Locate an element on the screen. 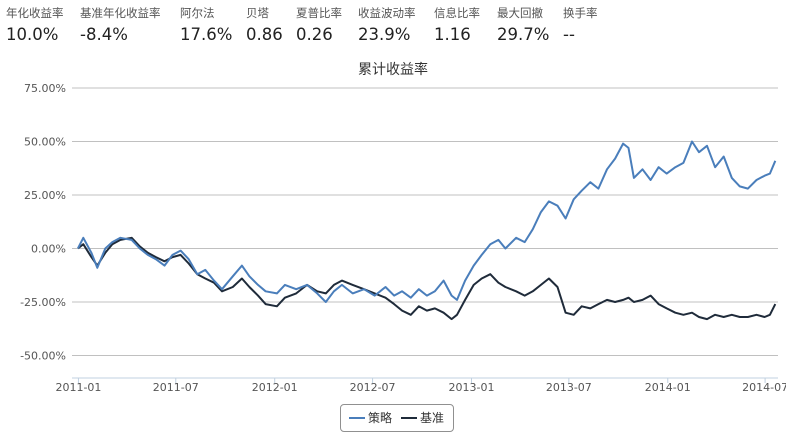 The image size is (786, 442). legend-item: 基准 is located at coordinates (422, 418).